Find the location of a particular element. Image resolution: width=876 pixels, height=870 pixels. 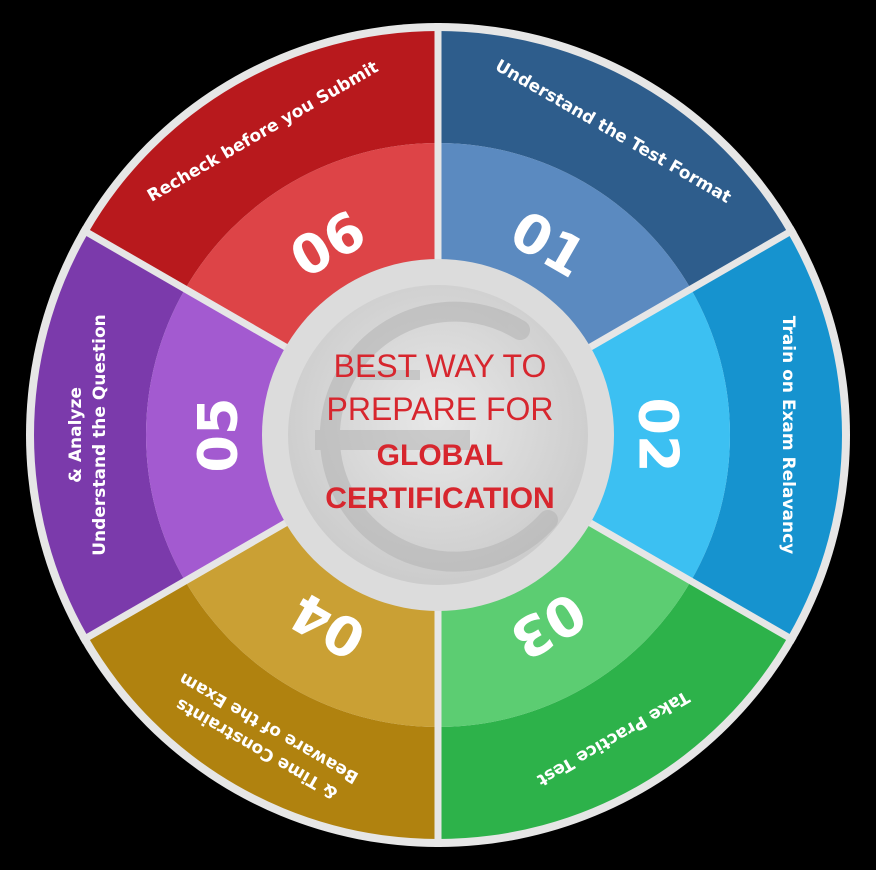

segment-2-label-line-1: Train on Exam Relavancy is located at coordinates (788, 435).